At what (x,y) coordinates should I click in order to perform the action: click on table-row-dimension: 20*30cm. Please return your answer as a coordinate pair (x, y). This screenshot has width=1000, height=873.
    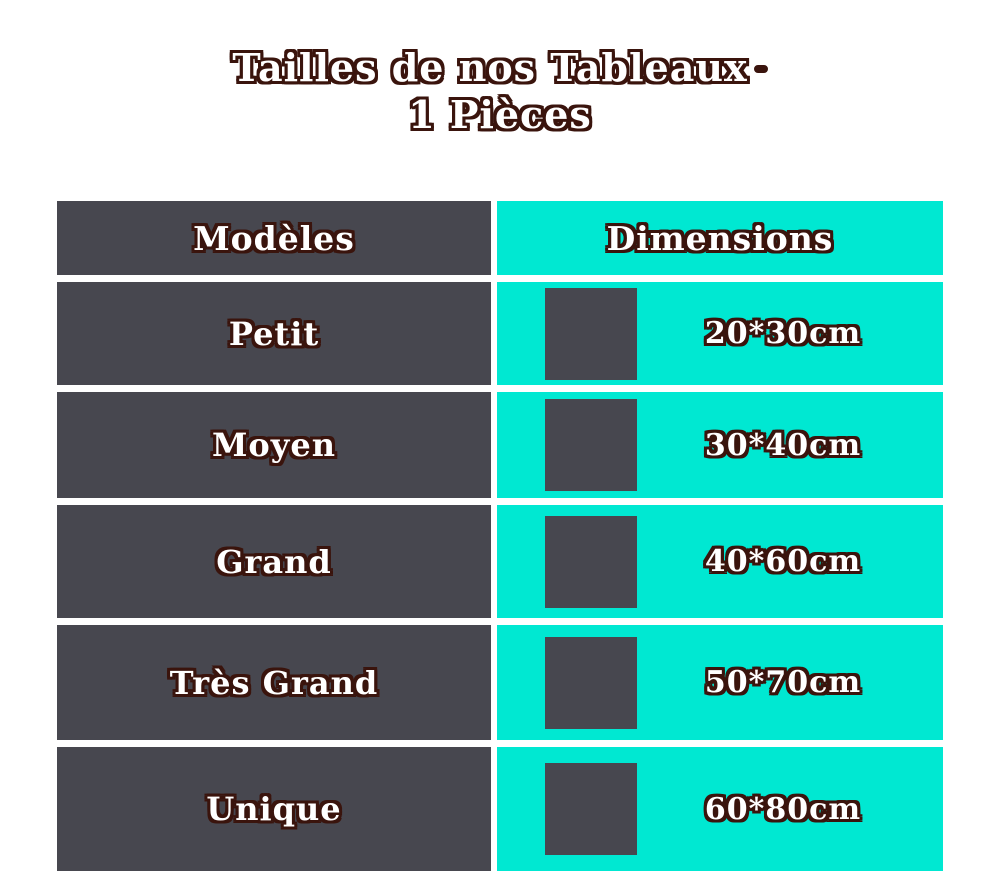
    Looking at the image, I should click on (720, 333).